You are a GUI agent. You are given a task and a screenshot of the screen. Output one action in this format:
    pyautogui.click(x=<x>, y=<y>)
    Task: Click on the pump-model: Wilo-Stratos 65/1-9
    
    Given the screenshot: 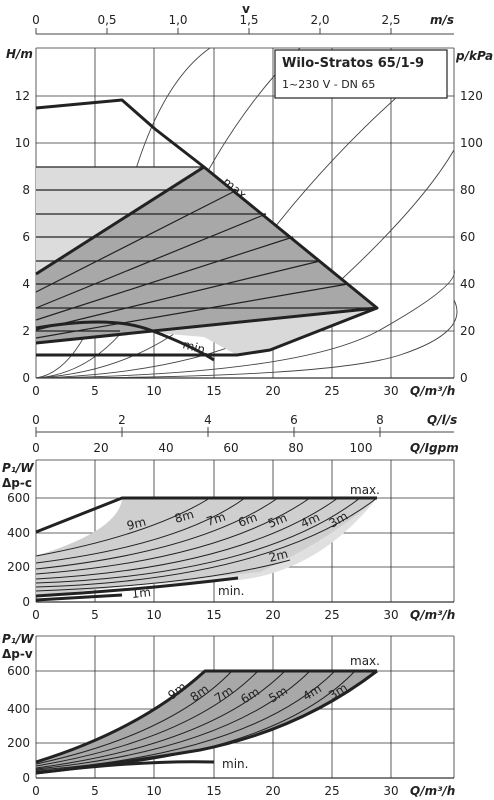 What is the action you would take?
    pyautogui.click(x=353, y=63)
    